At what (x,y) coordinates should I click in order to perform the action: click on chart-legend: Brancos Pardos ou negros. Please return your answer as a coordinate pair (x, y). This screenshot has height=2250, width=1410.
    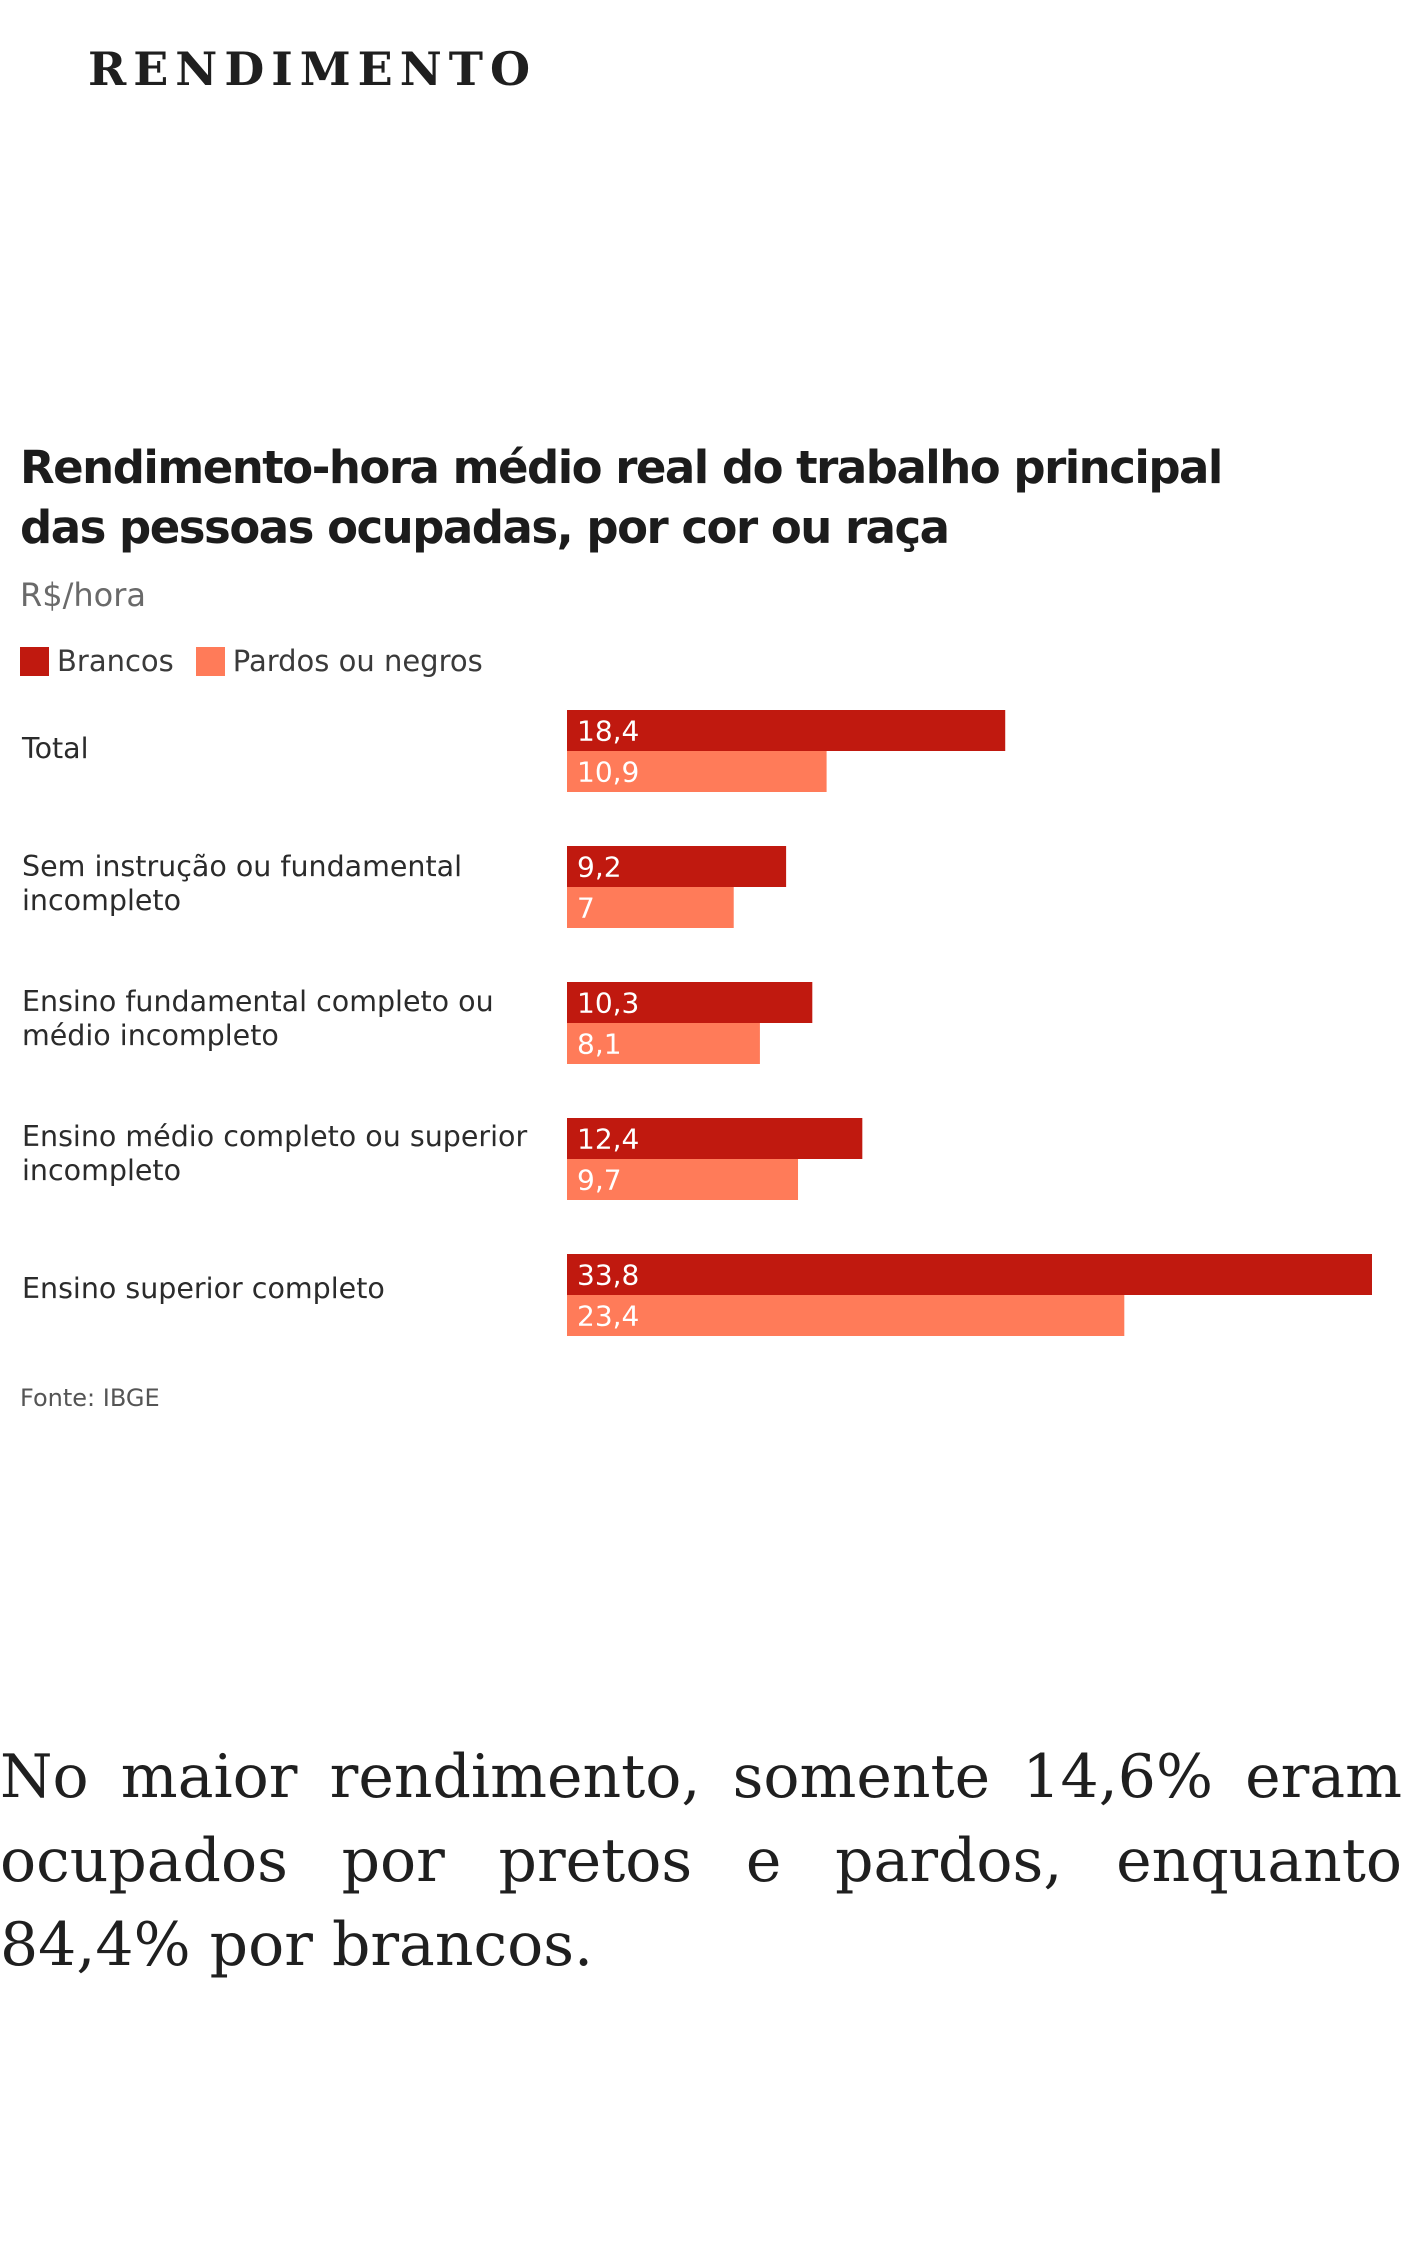
    Looking at the image, I should click on (262, 661).